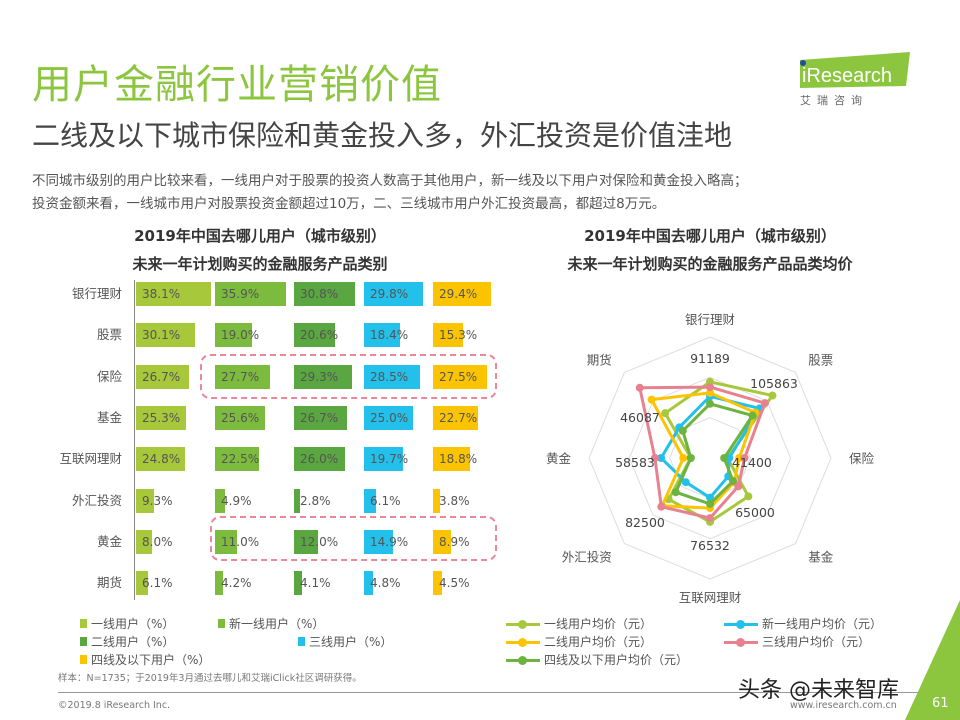 This screenshot has width=960, height=720. What do you see at coordinates (161, 294) in the screenshot?
I see `bar-value-label: 38.1%` at bounding box center [161, 294].